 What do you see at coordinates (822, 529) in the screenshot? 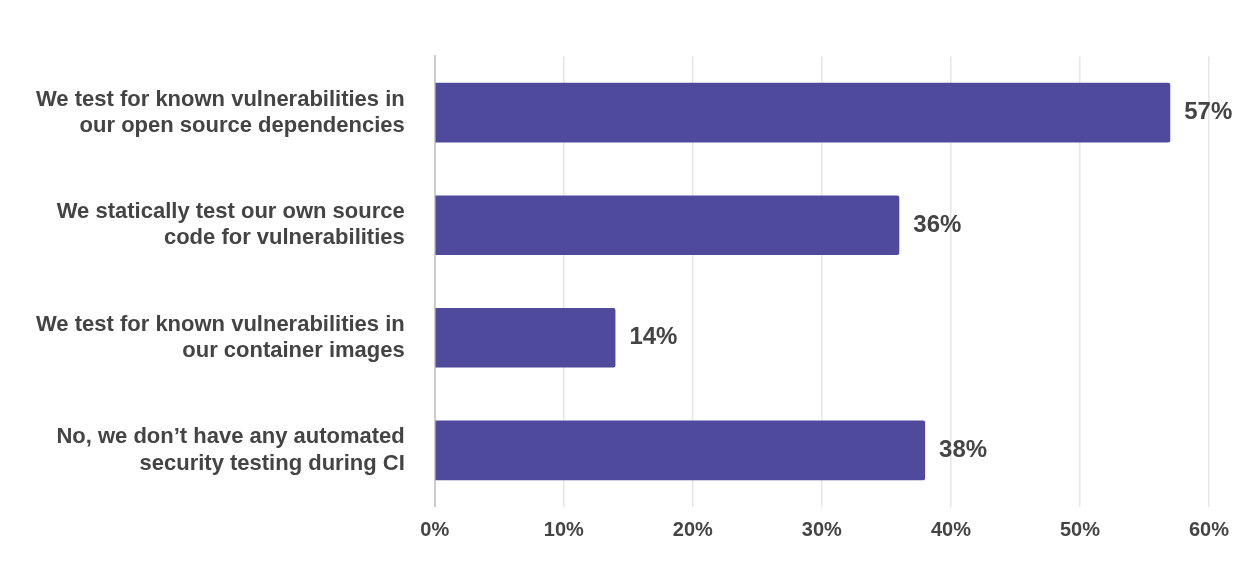
I see `x-tick-label: 30%` at bounding box center [822, 529].